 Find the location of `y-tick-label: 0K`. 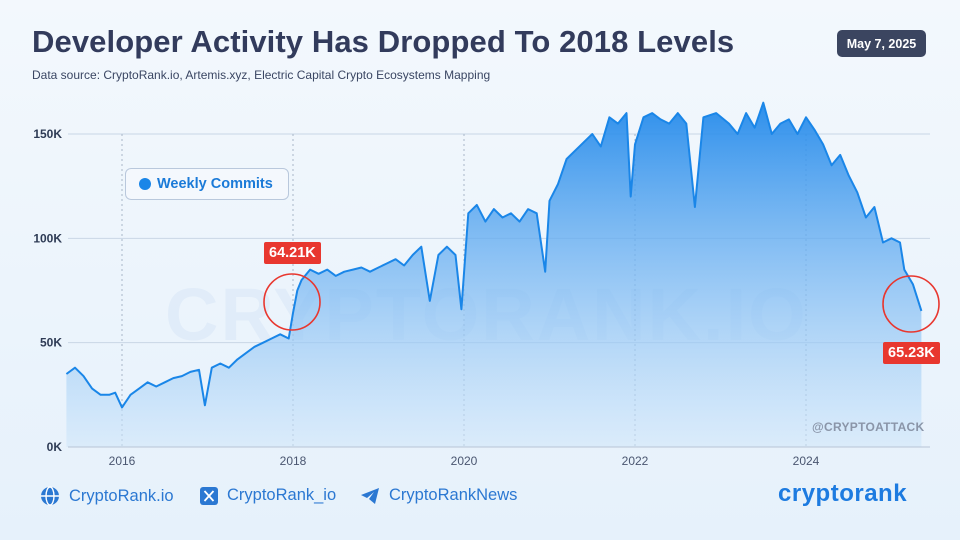

y-tick-label: 0K is located at coordinates (55, 447).